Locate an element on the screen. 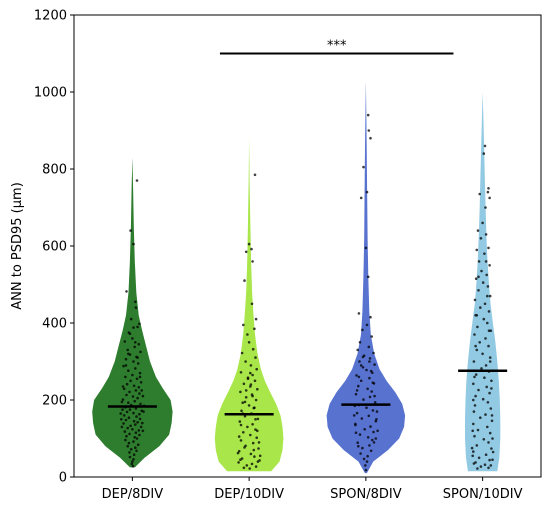 The width and height of the screenshot is (549, 511). x-tick-label: SPON/8DIV is located at coordinates (366, 494).